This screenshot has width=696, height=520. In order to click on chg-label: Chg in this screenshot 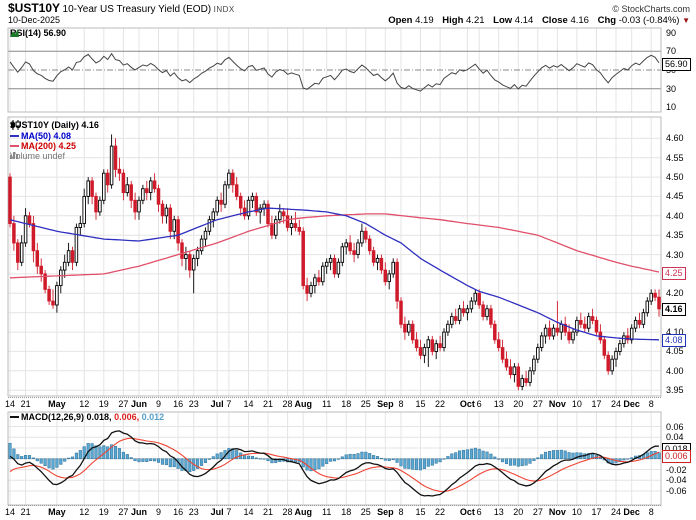, I will do `click(607, 20)`.